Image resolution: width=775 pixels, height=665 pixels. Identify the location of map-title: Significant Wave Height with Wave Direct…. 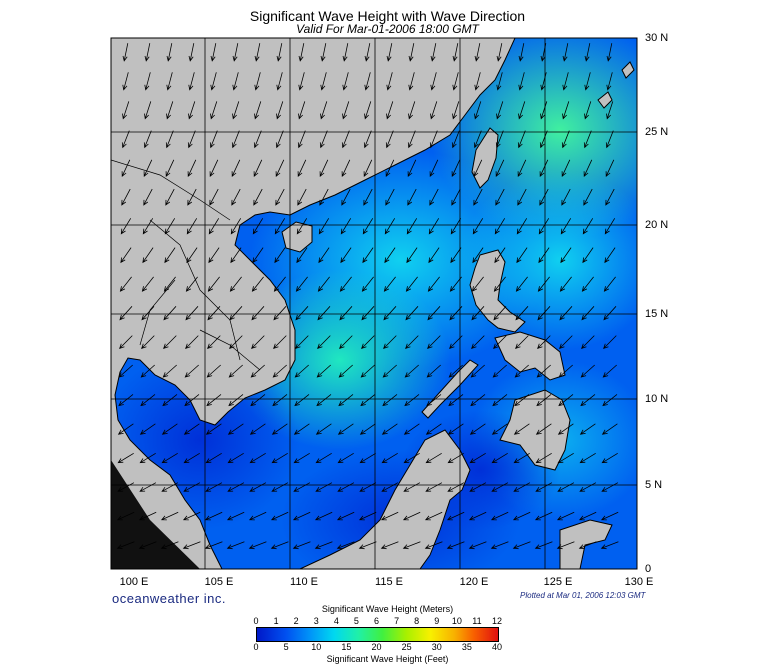
(387, 16).